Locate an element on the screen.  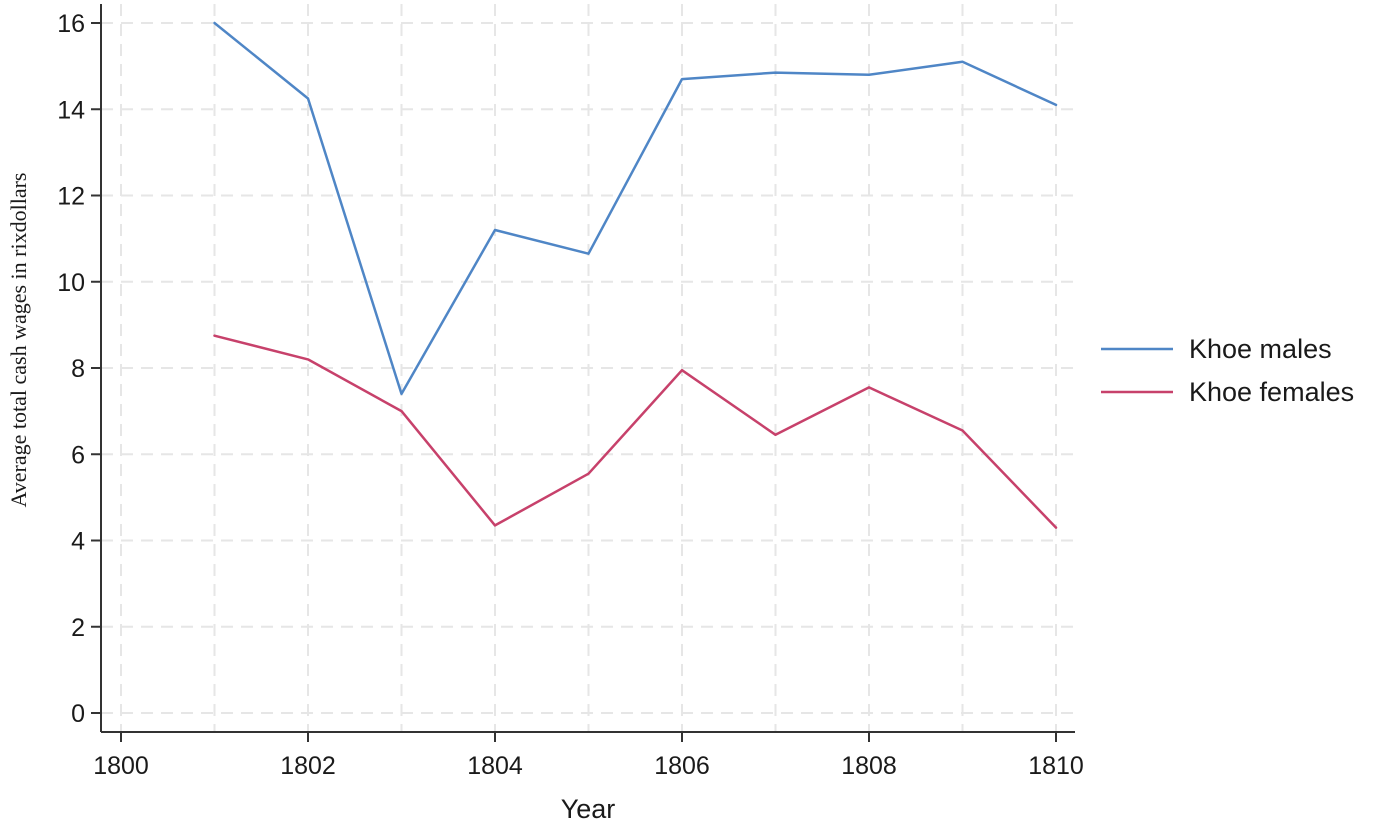
x-tick-label: 1806 is located at coordinates (682, 766).